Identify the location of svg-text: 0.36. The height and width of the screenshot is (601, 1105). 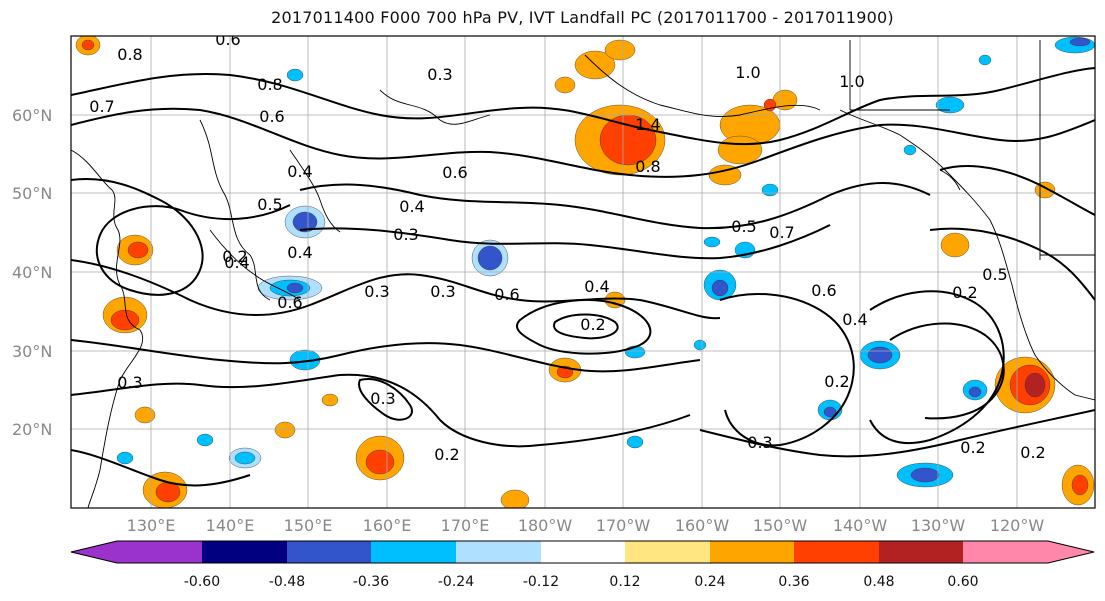
(793, 582).